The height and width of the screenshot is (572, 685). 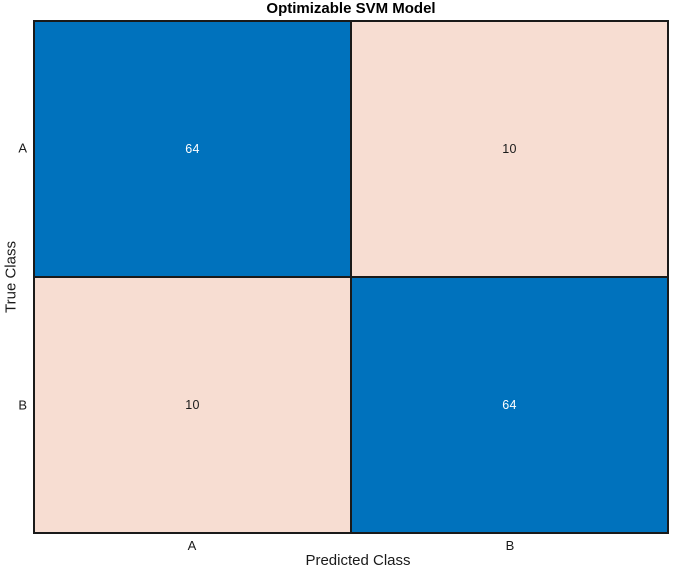 What do you see at coordinates (22, 148) in the screenshot?
I see `y-tick-label-a: A` at bounding box center [22, 148].